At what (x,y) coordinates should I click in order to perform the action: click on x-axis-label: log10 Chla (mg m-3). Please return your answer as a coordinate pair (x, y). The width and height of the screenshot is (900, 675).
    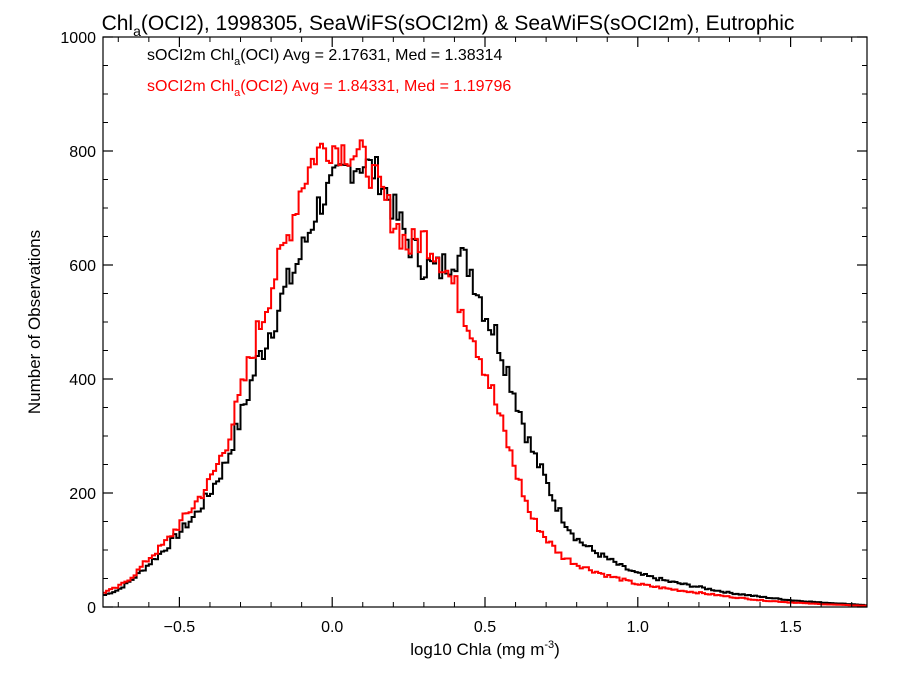
    Looking at the image, I should click on (485, 649).